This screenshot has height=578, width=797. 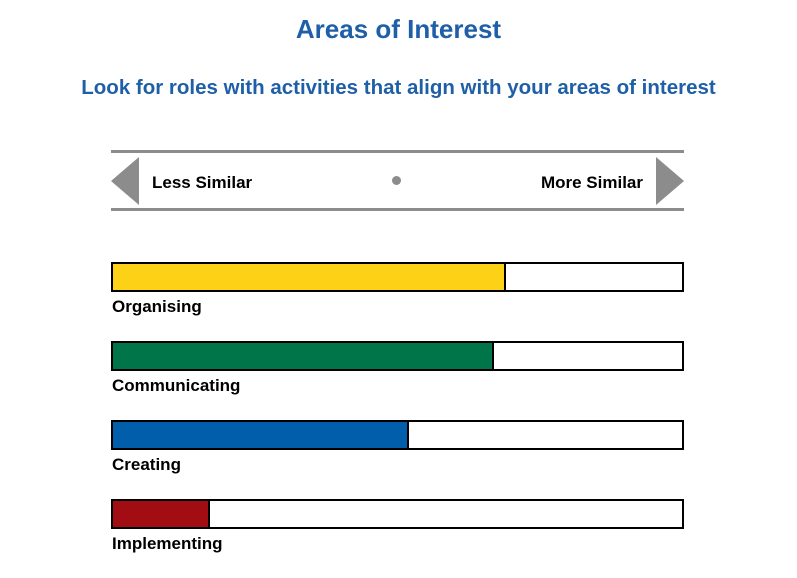 I want to click on scale-midpoint-dot-icon, so click(x=396, y=180).